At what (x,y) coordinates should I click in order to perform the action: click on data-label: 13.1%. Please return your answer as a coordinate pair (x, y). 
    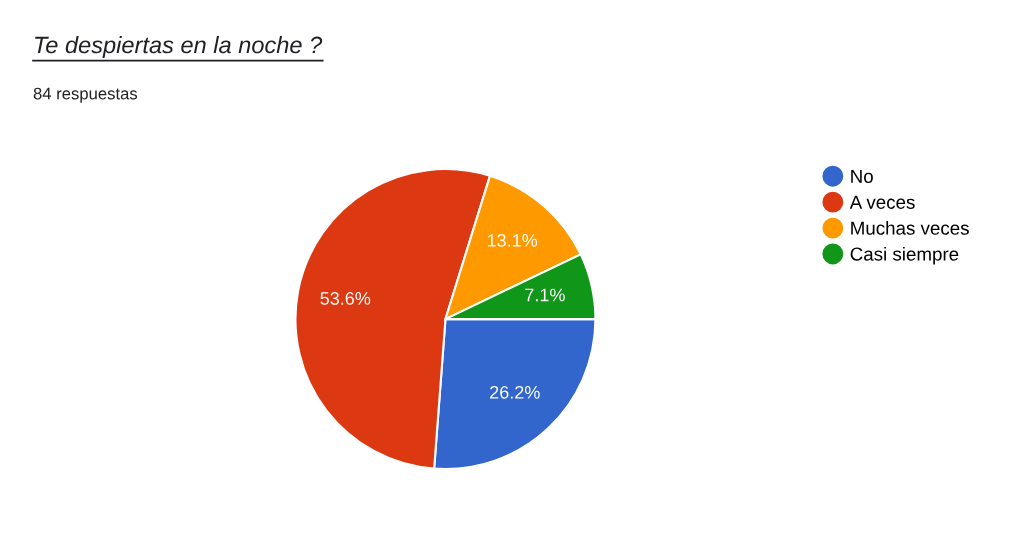
    Looking at the image, I should click on (512, 240).